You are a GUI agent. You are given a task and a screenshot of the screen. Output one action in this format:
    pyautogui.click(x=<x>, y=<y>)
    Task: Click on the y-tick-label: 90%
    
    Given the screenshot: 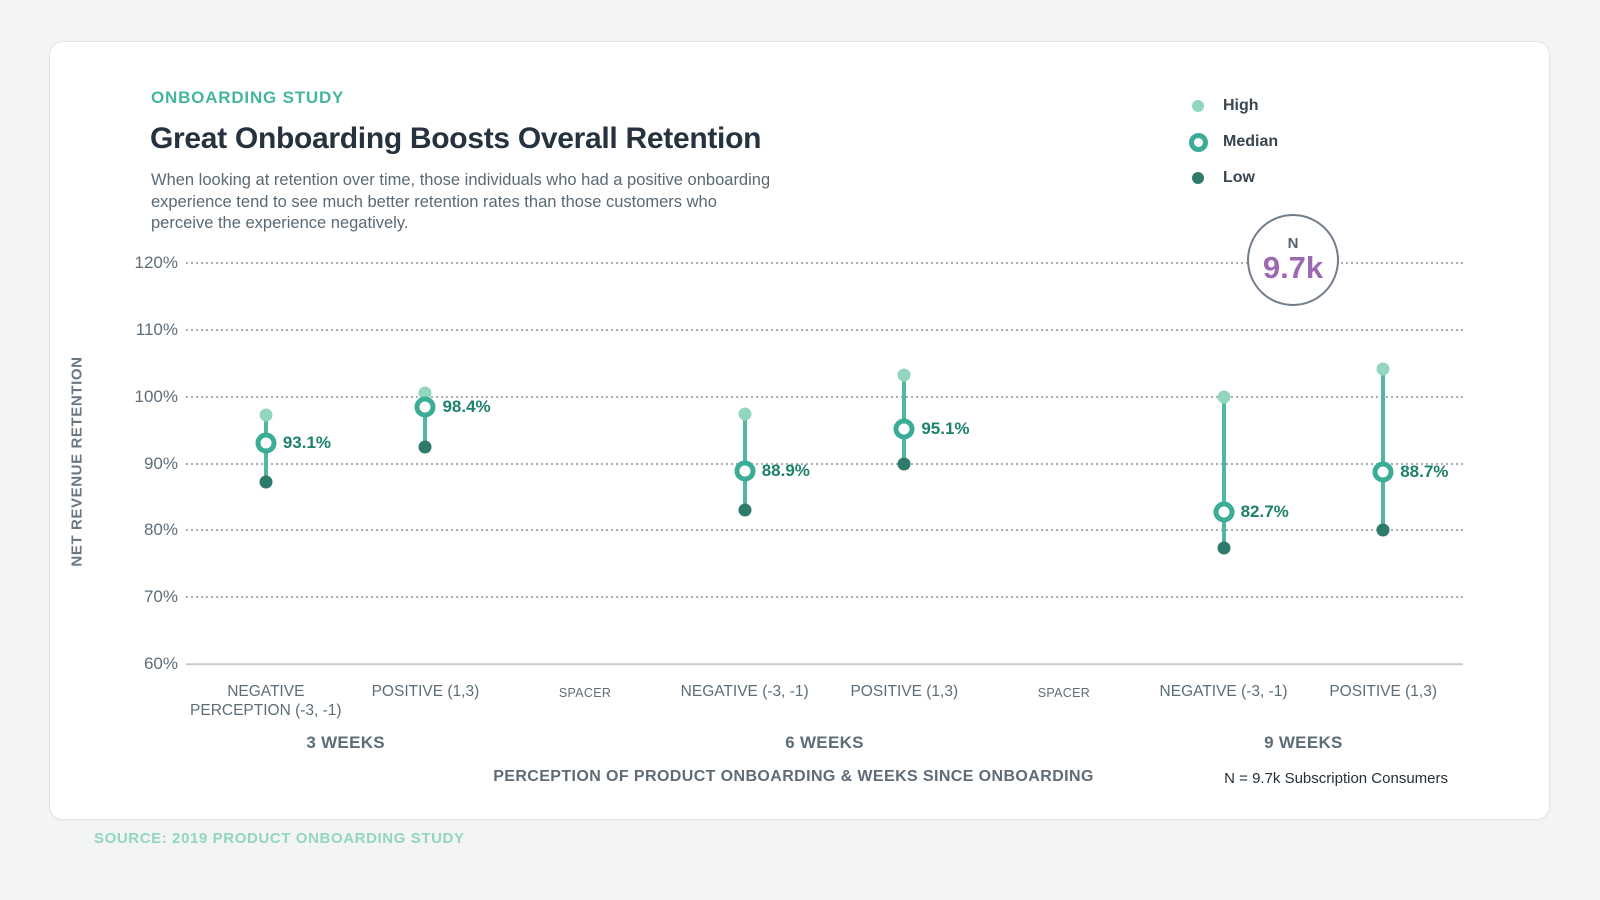 What is the action you would take?
    pyautogui.click(x=160, y=463)
    